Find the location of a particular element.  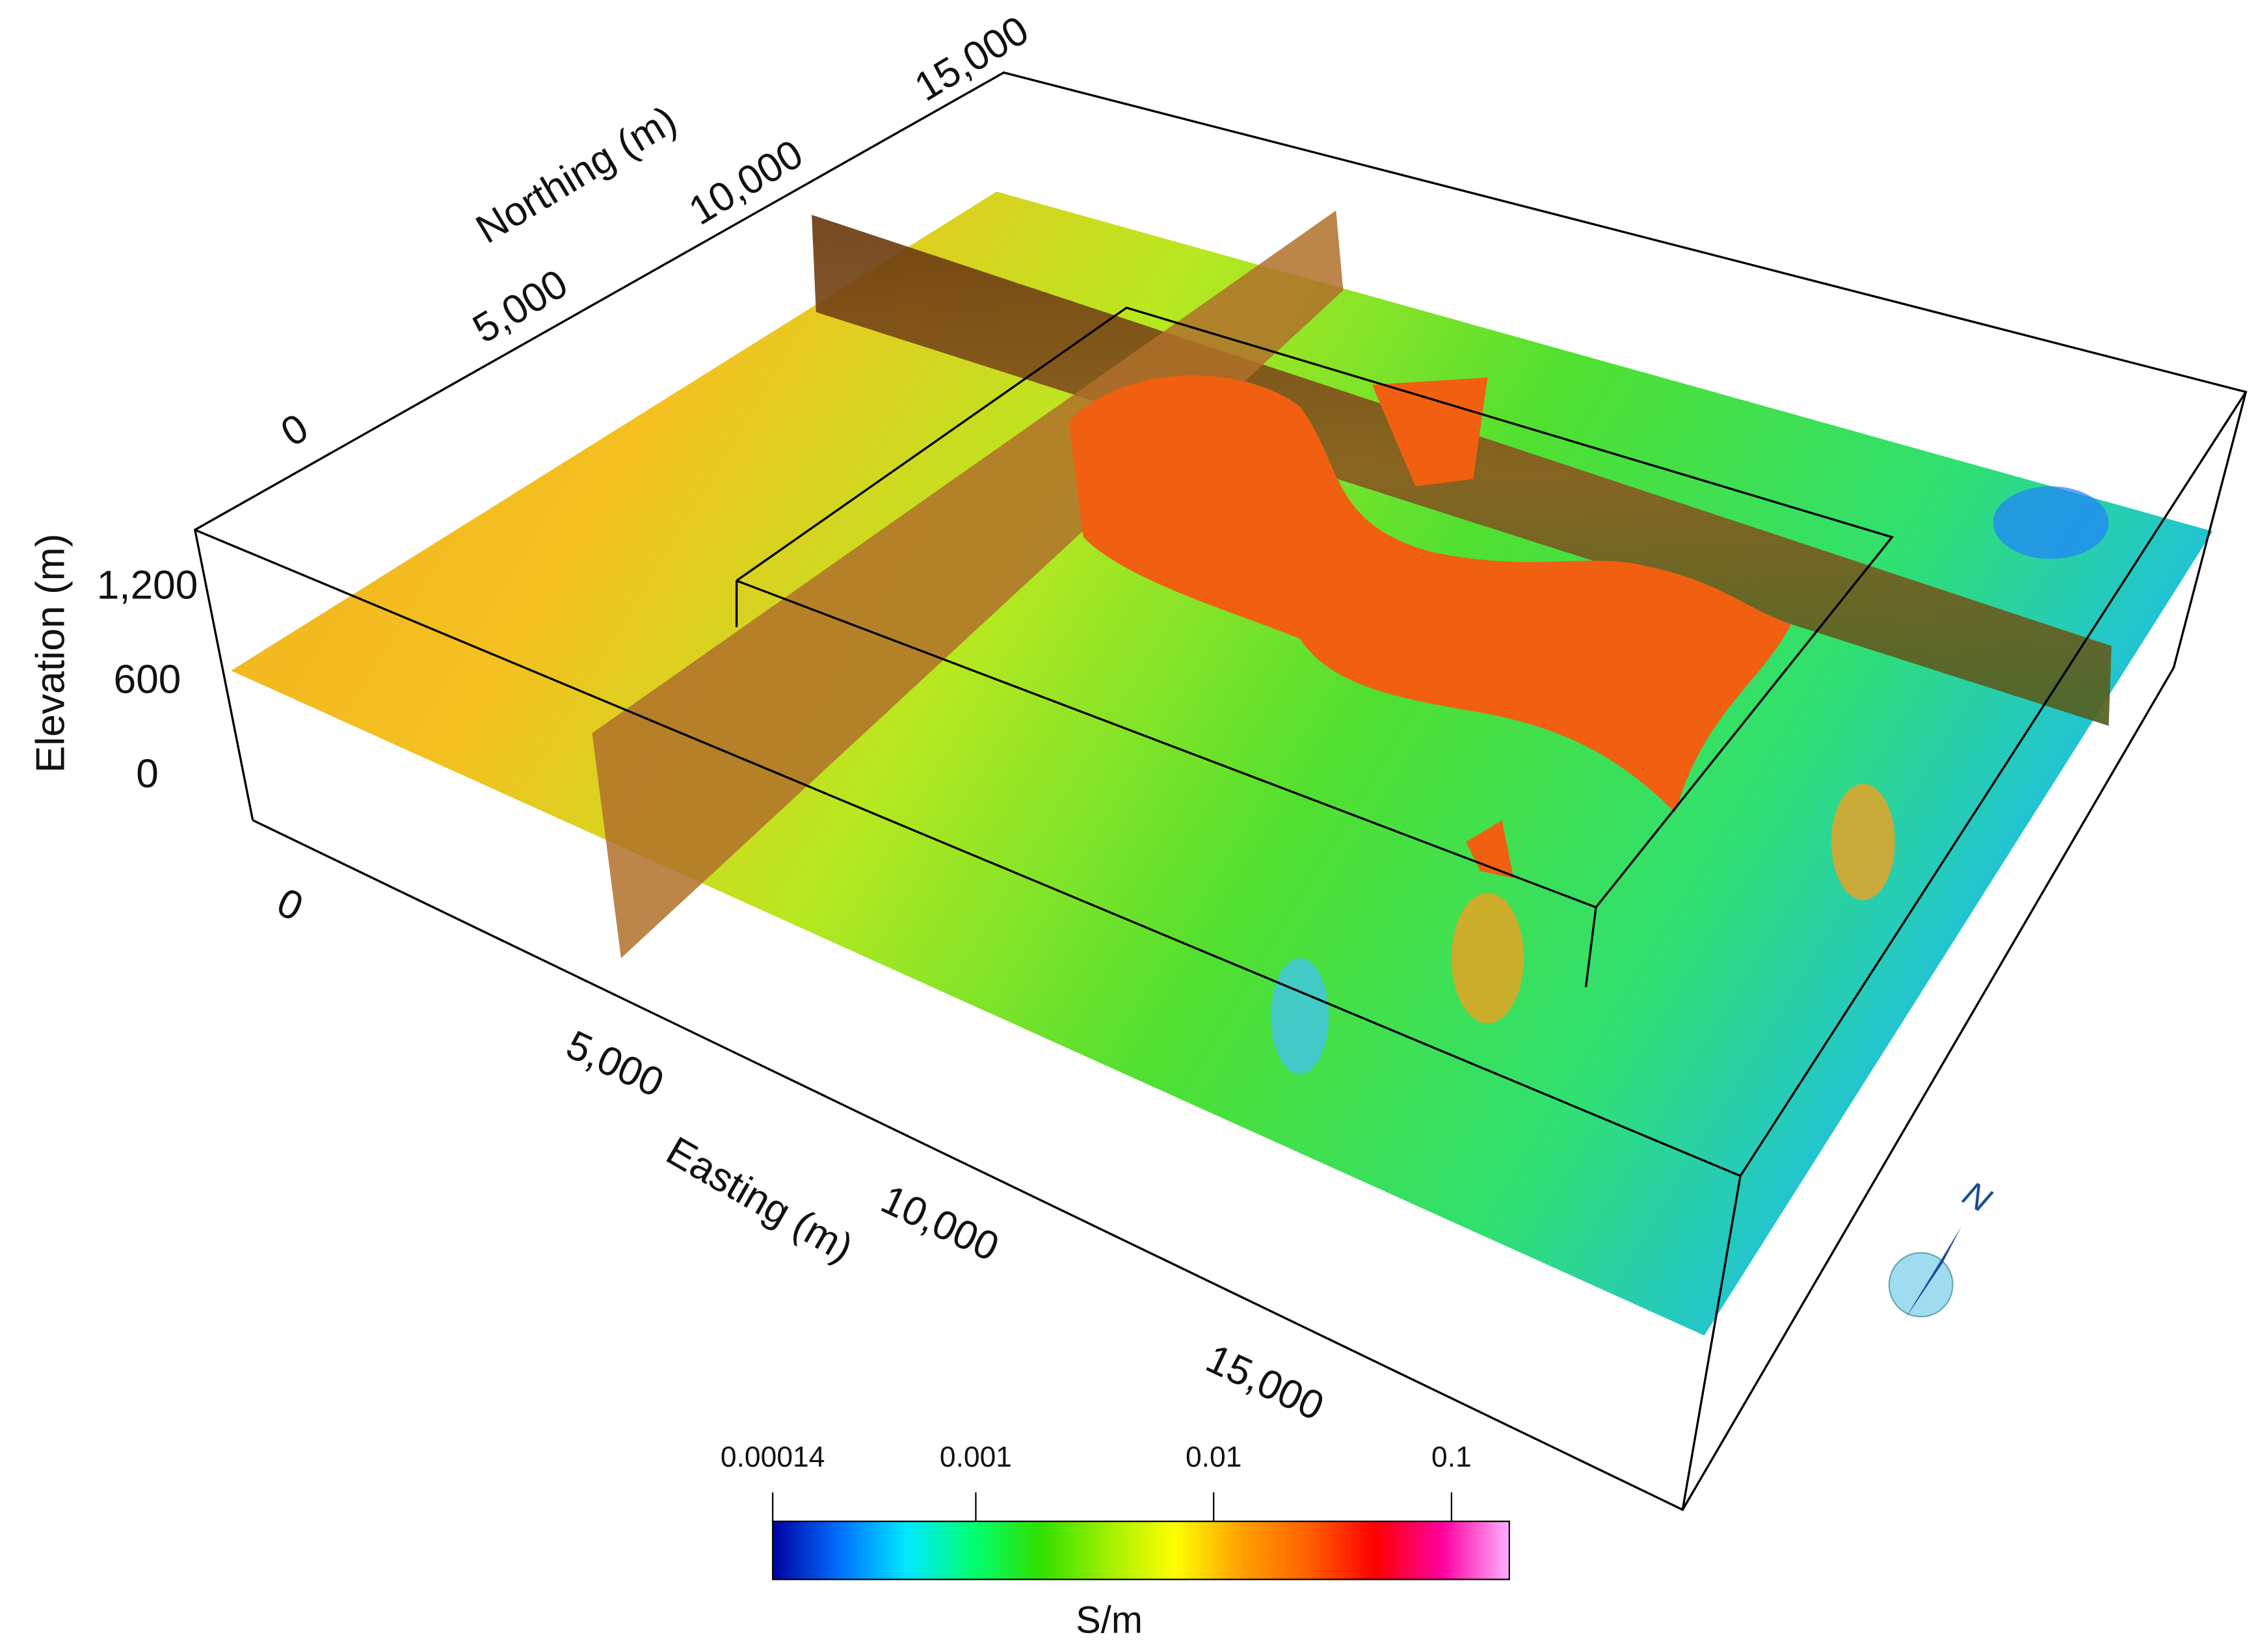

axis-title: Elevation (m) is located at coordinates (51, 653).